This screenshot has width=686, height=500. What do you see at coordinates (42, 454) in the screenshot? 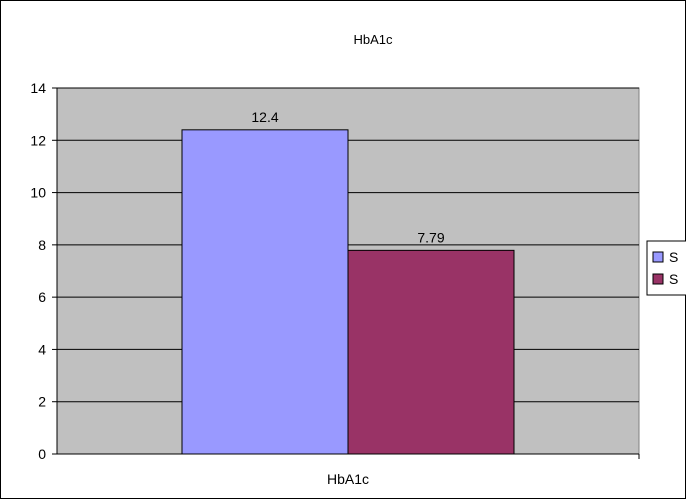
I see `y-tick-label: 0` at bounding box center [42, 454].